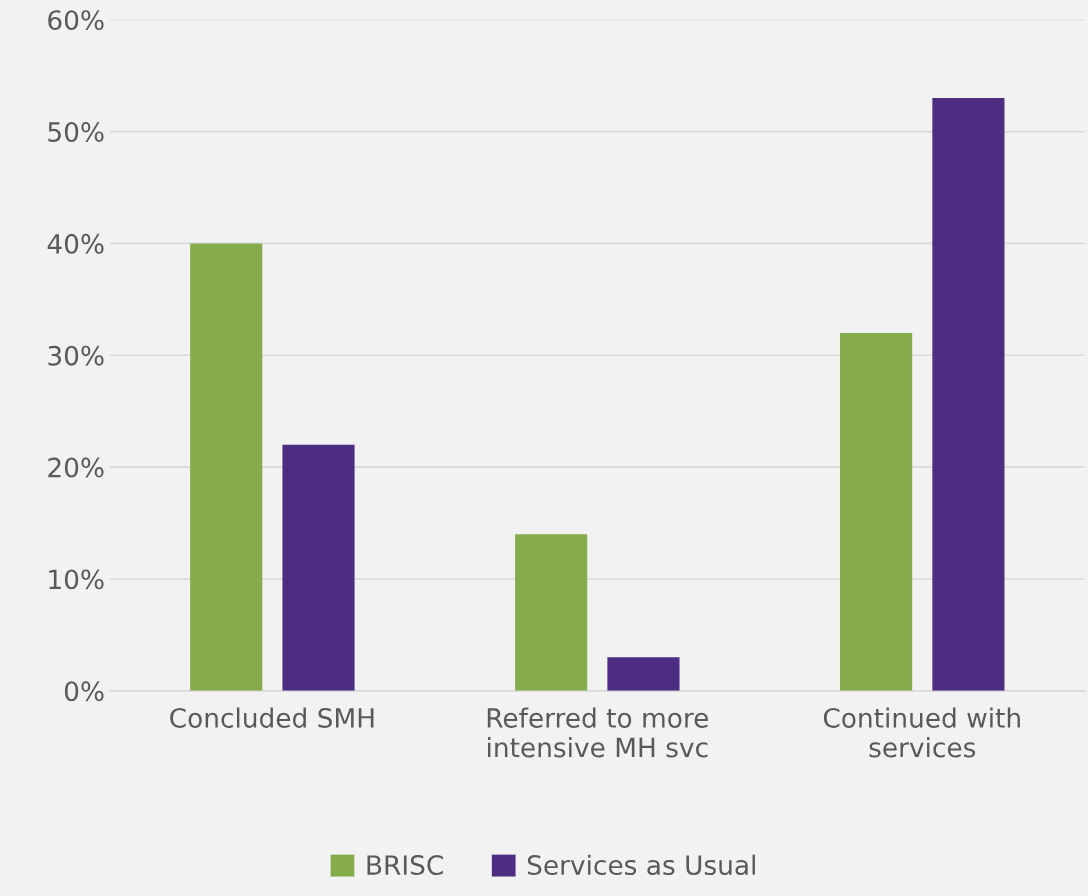 The image size is (1088, 896). Describe the element at coordinates (84, 691) in the screenshot. I see `y-tick-label: 0%` at that location.